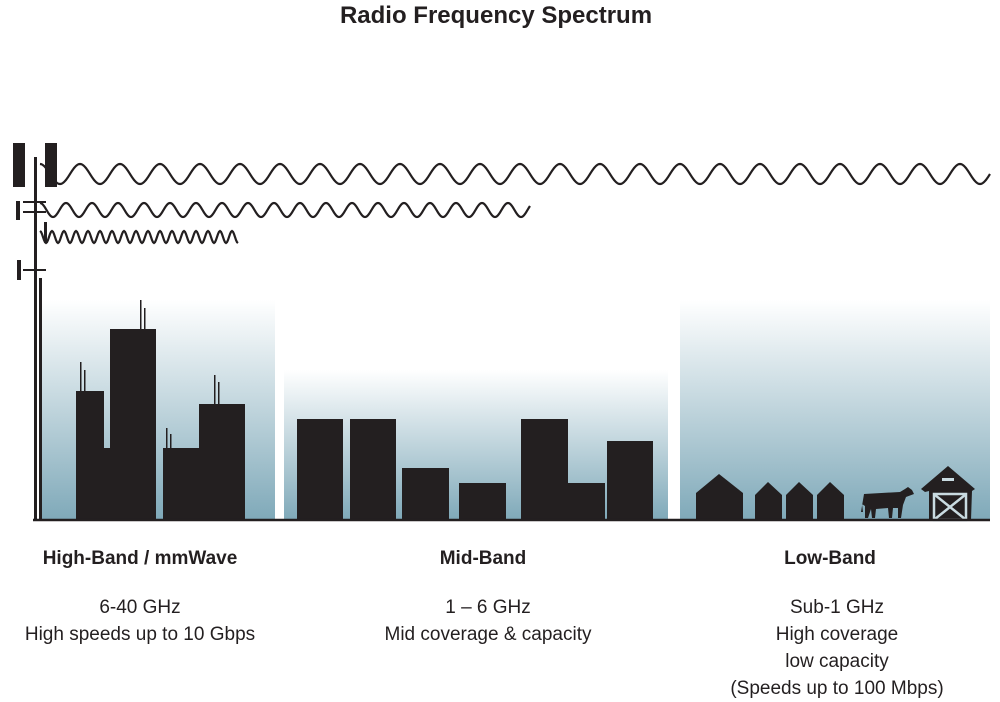  Describe the element at coordinates (140, 634) in the screenshot. I see `high-band-speed: High speeds up to 10 Gbps` at that location.